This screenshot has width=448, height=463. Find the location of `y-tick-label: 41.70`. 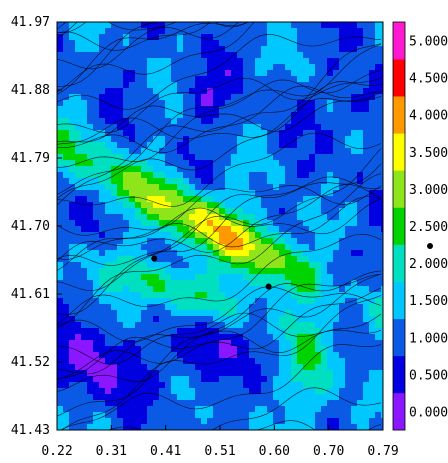

y-tick-label: 41.70 is located at coordinates (30, 226).